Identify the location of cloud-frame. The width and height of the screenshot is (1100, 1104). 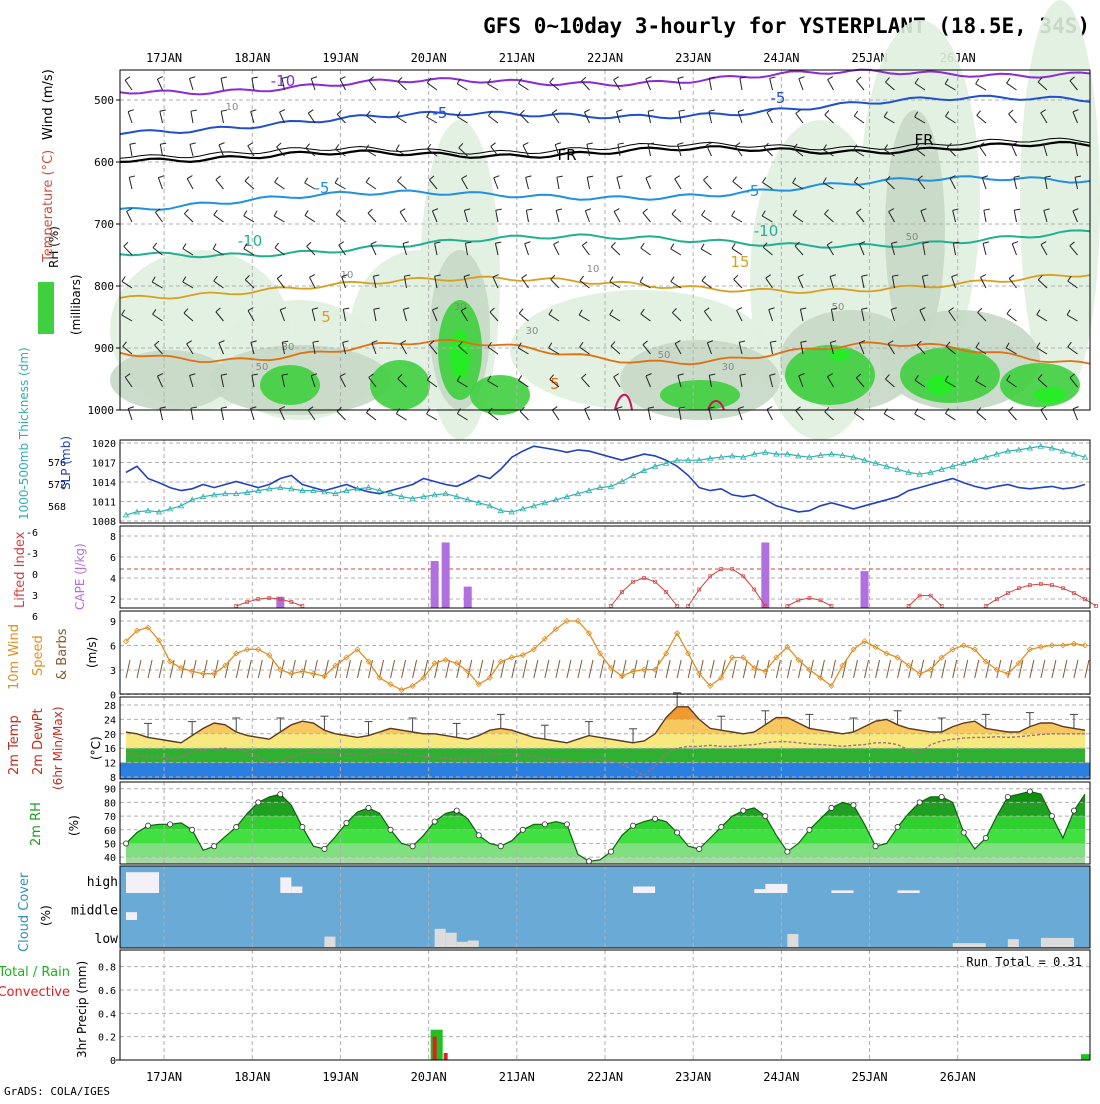
(605, 907).